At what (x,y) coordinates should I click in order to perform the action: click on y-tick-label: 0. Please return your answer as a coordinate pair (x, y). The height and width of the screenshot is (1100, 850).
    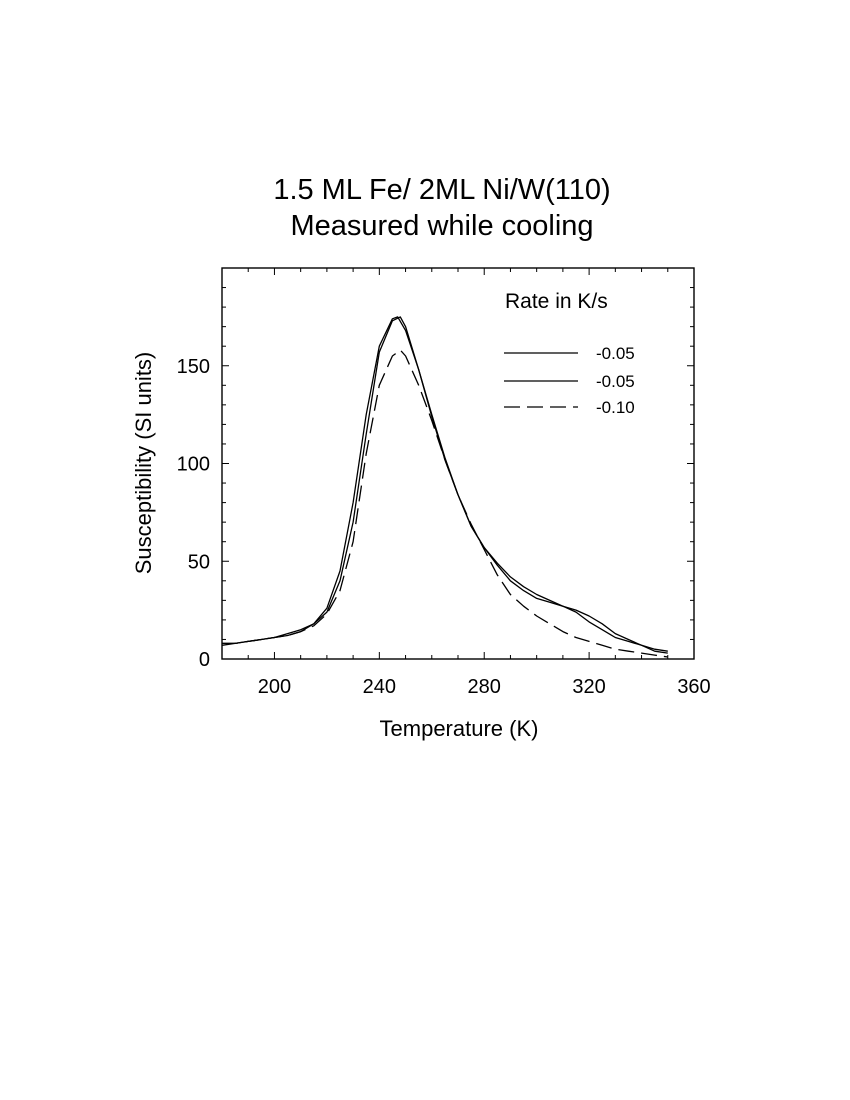
    Looking at the image, I should click on (204, 660).